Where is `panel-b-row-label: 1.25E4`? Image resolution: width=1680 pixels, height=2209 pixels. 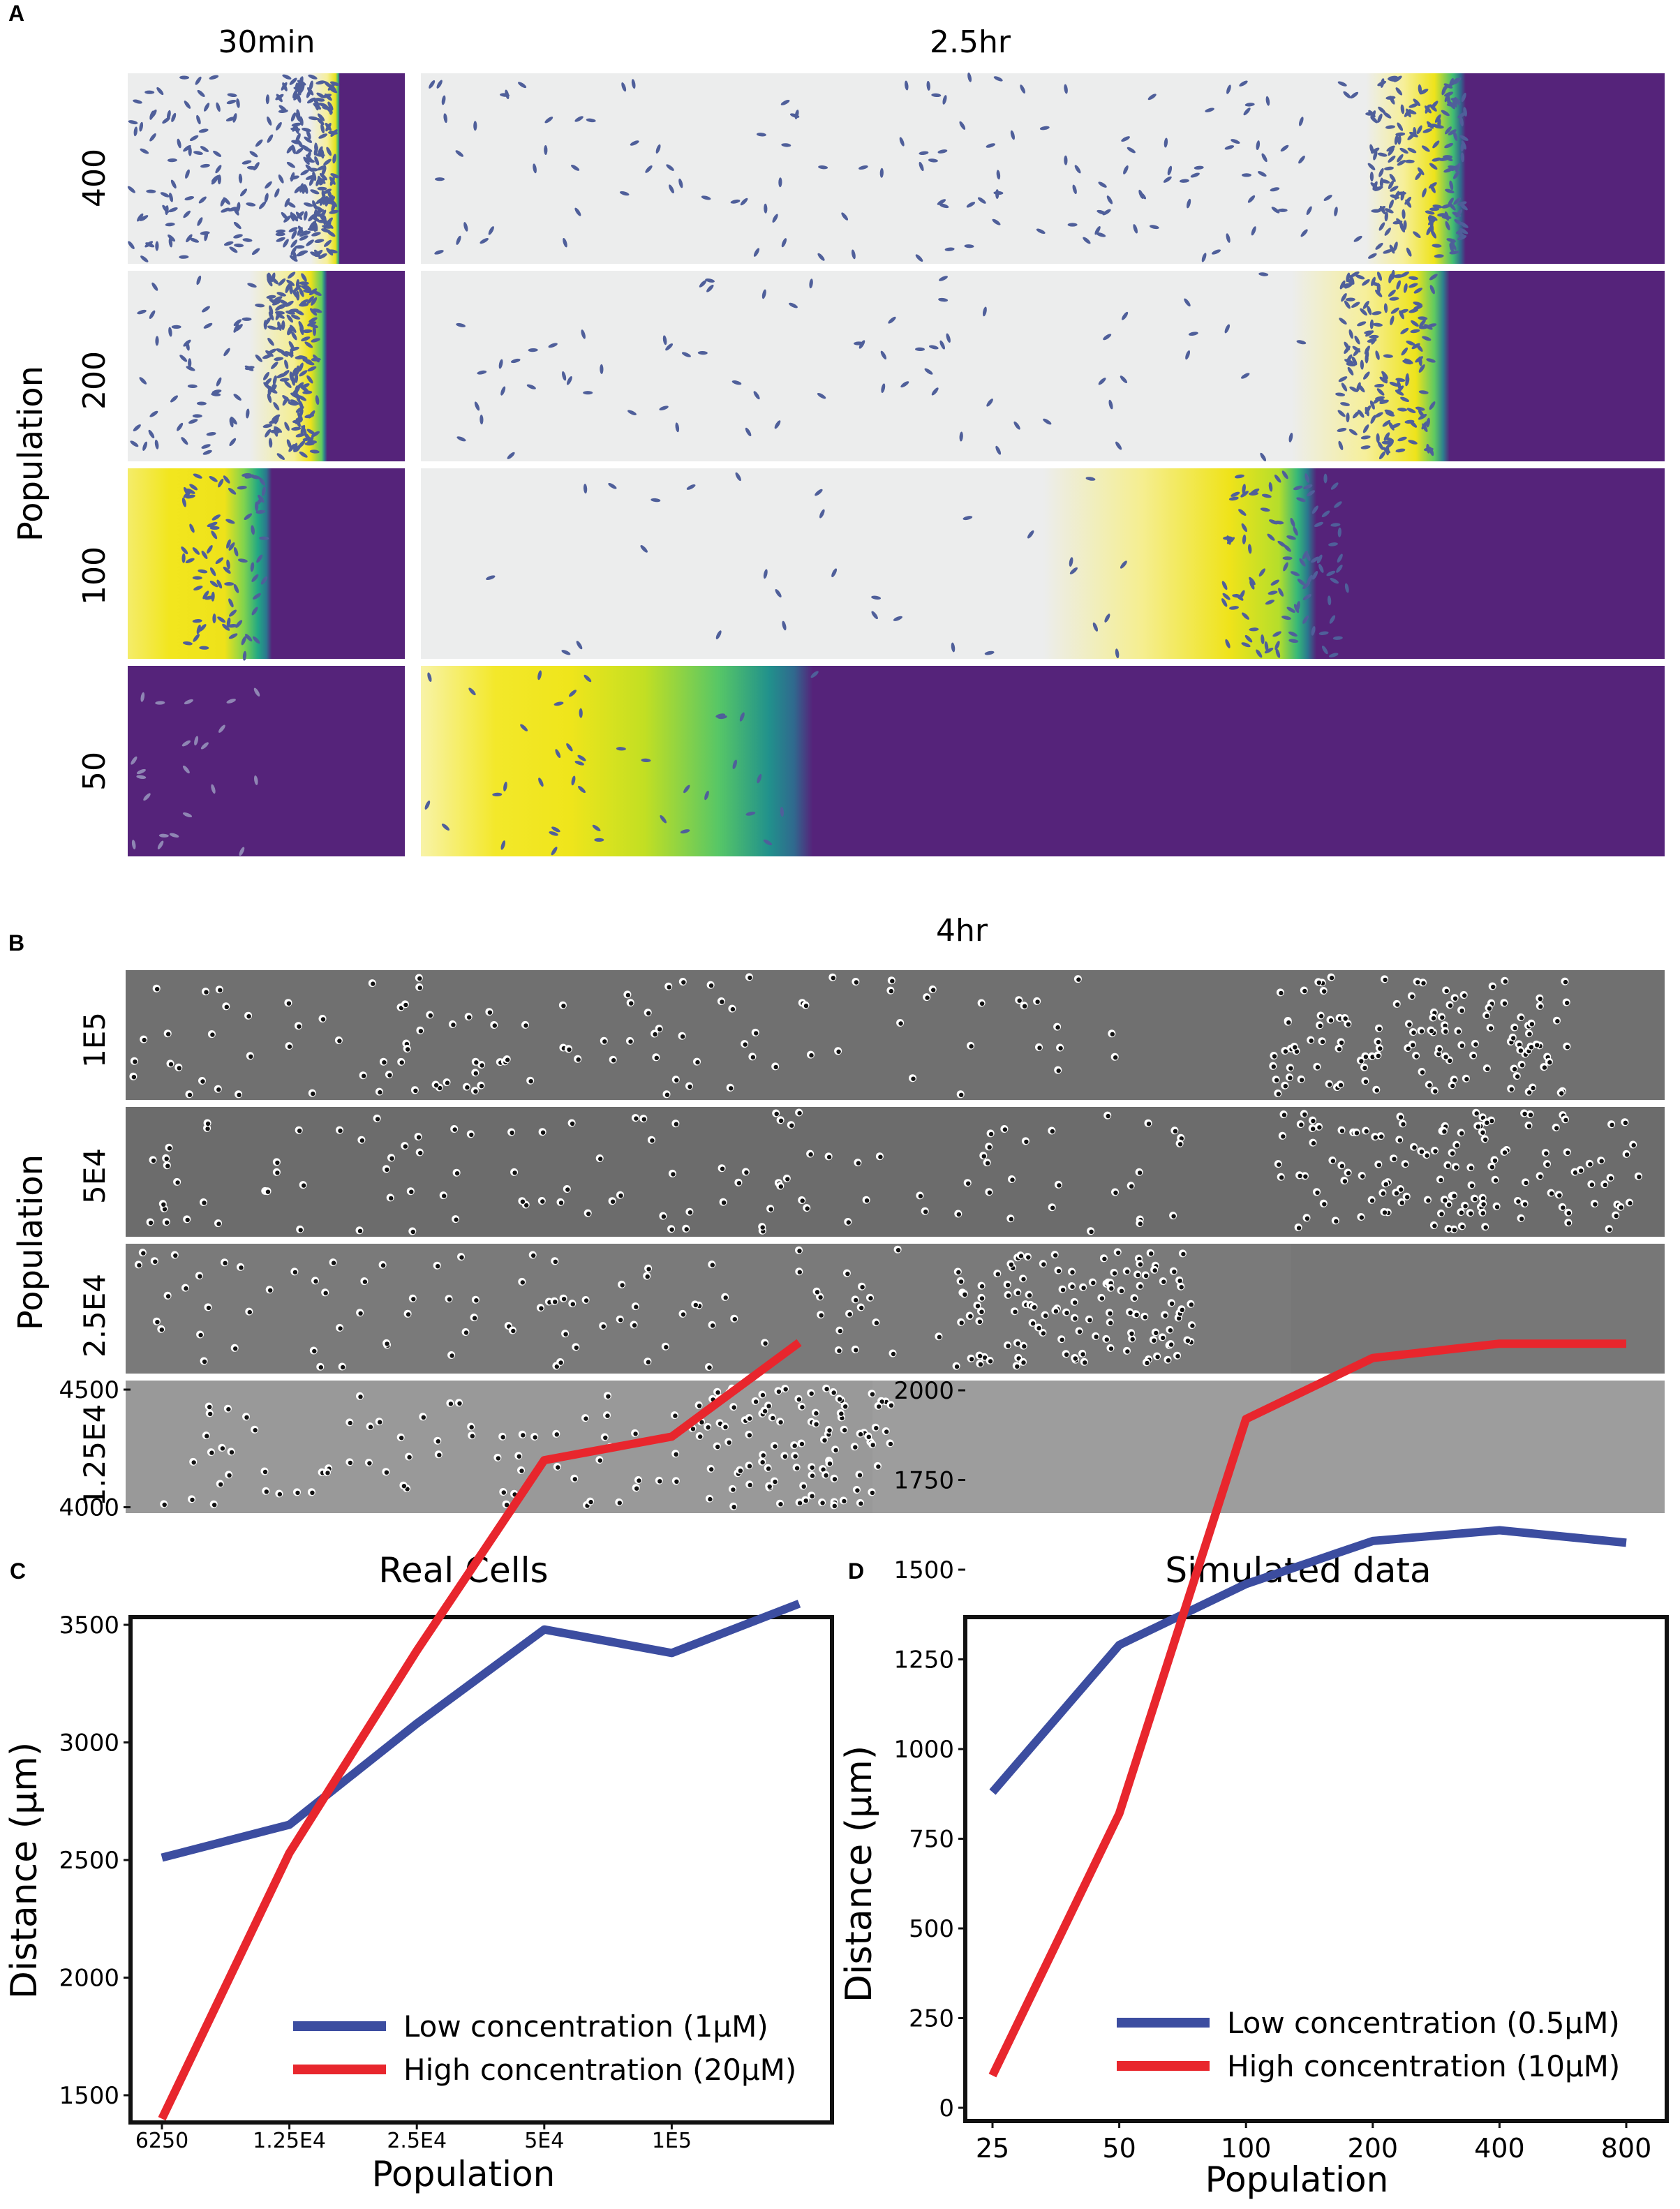 panel-b-row-label: 1.25E4 is located at coordinates (94, 1455).